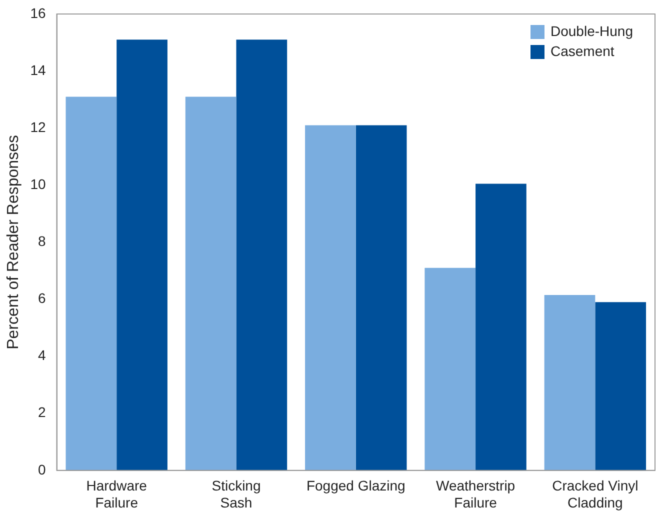 The width and height of the screenshot is (661, 524). I want to click on x-tick-label: Weatherstrip Failure, so click(476, 494).